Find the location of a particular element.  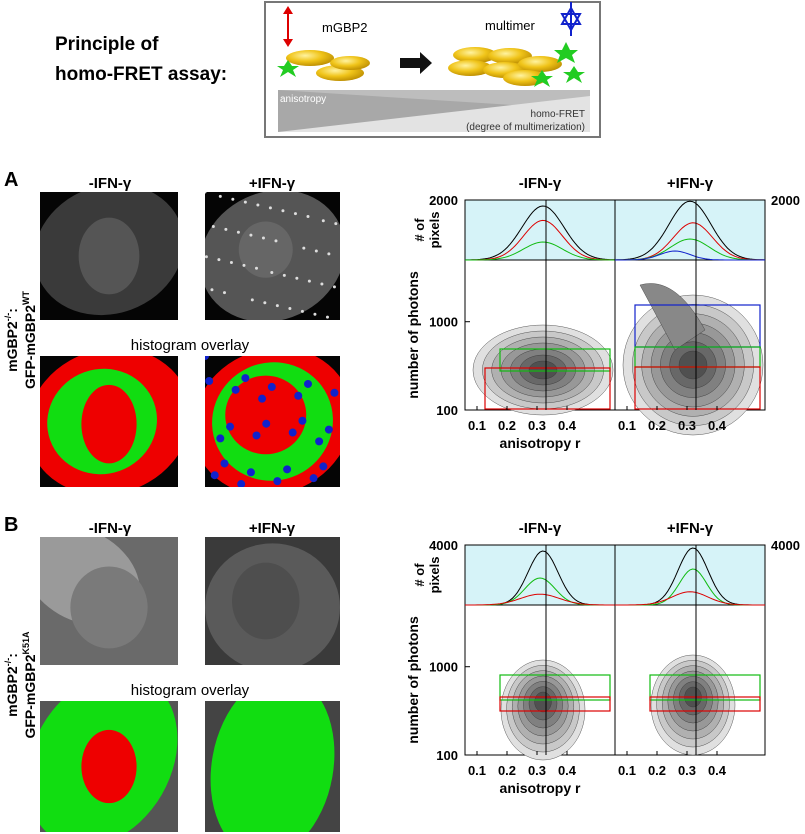

hist-y-label: pixels is located at coordinates (434, 575).